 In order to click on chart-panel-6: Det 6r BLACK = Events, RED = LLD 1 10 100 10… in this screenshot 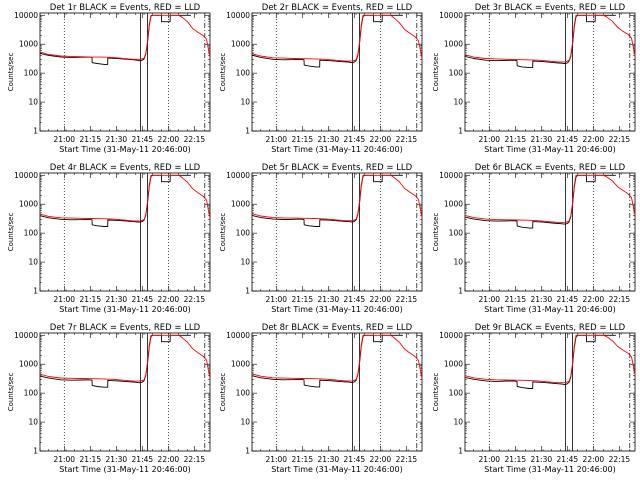, I will do `click(534, 238)`.